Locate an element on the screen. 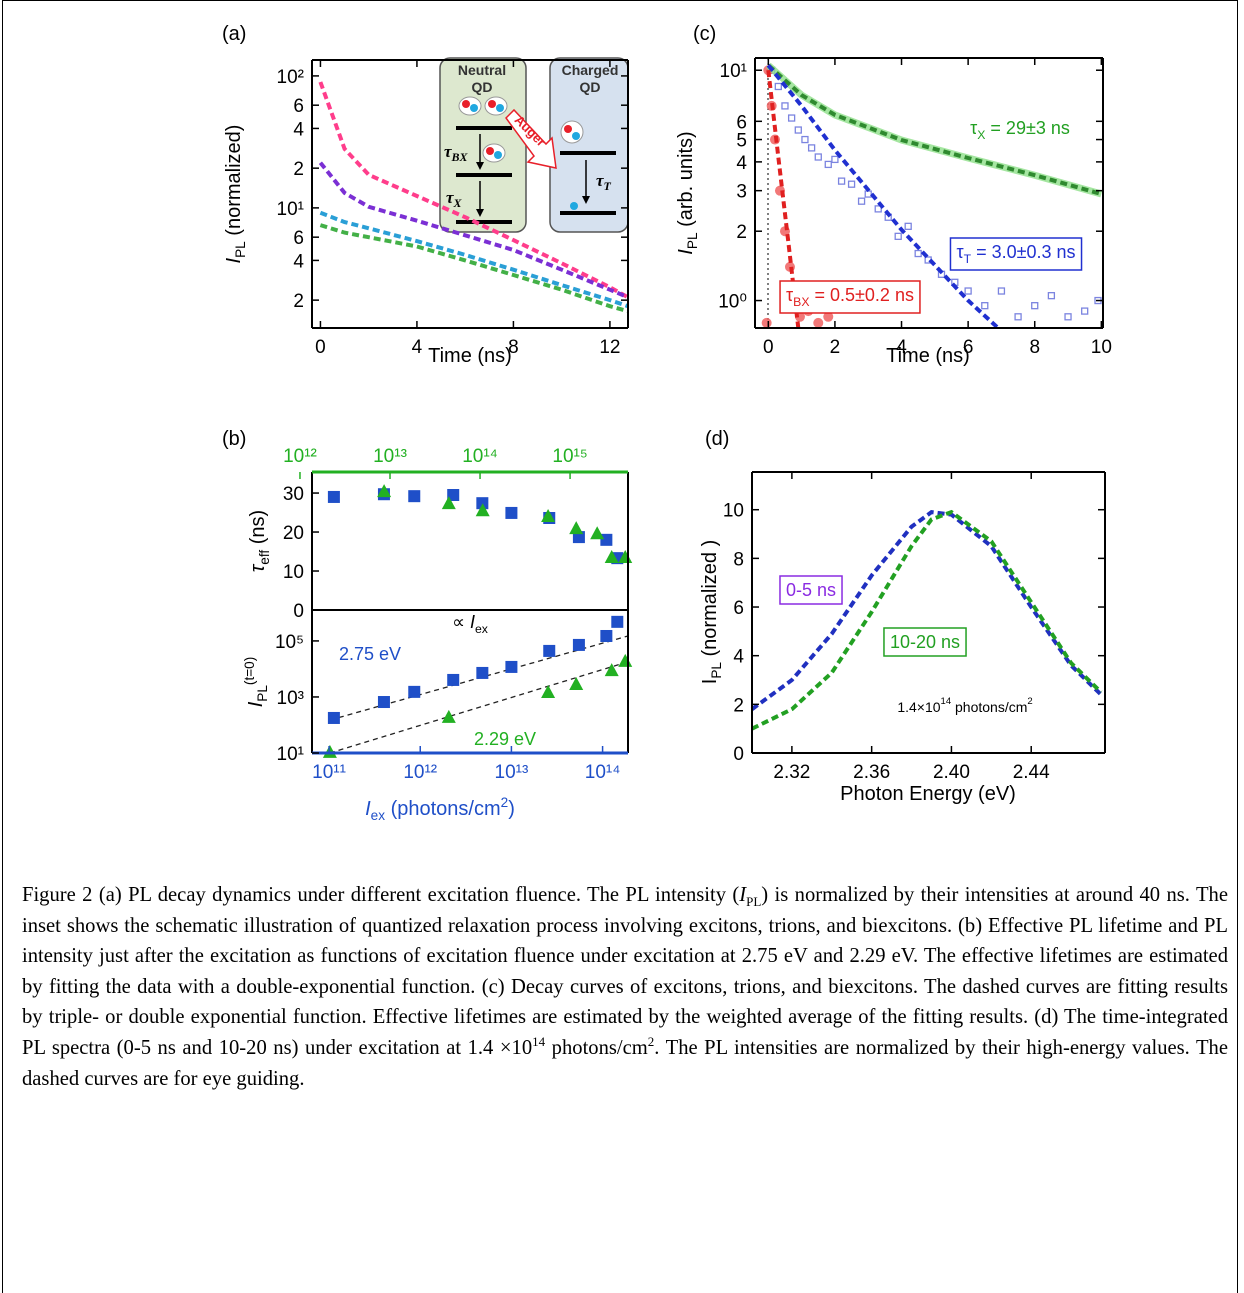  x-tick-label: 8 is located at coordinates (1034, 347).